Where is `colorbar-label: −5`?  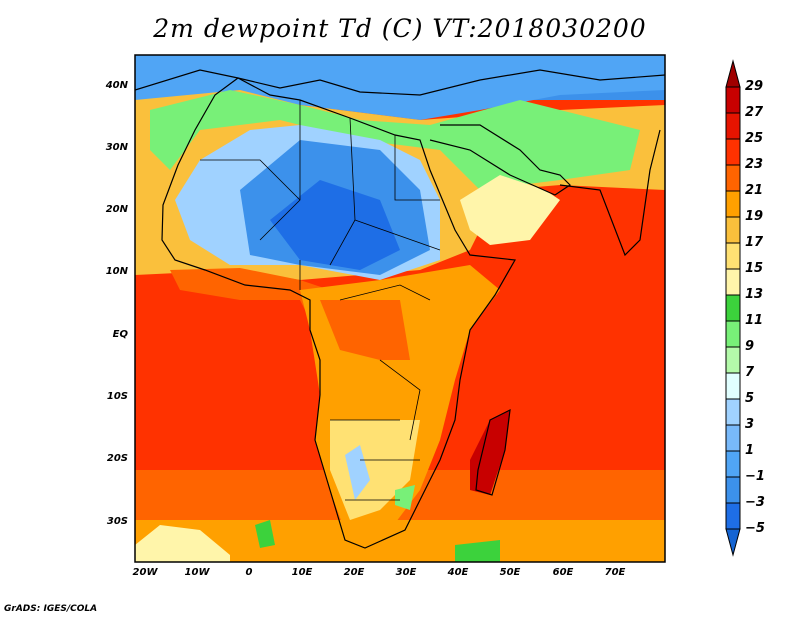
colorbar-label: −5 is located at coordinates (755, 528).